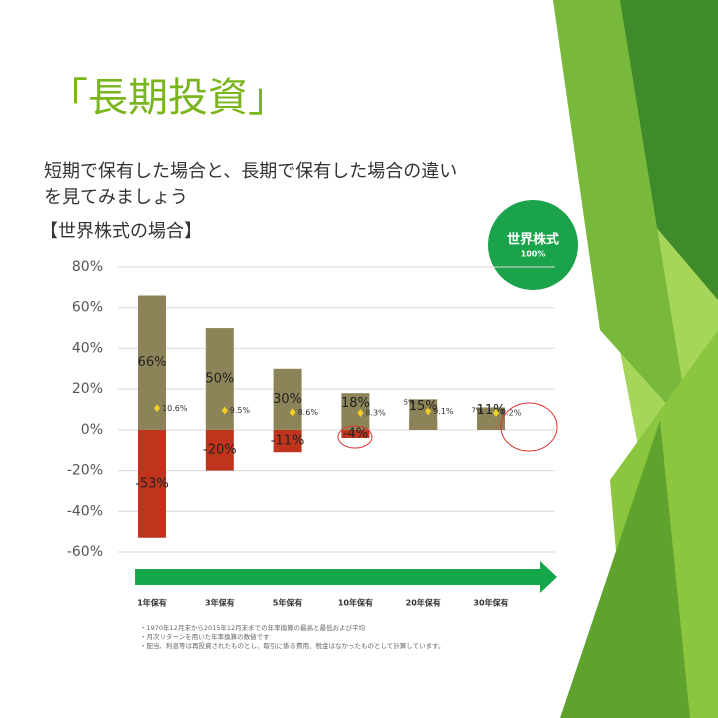 This screenshot has width=718, height=718. I want to click on y-tick-label: 80%, so click(87, 267).